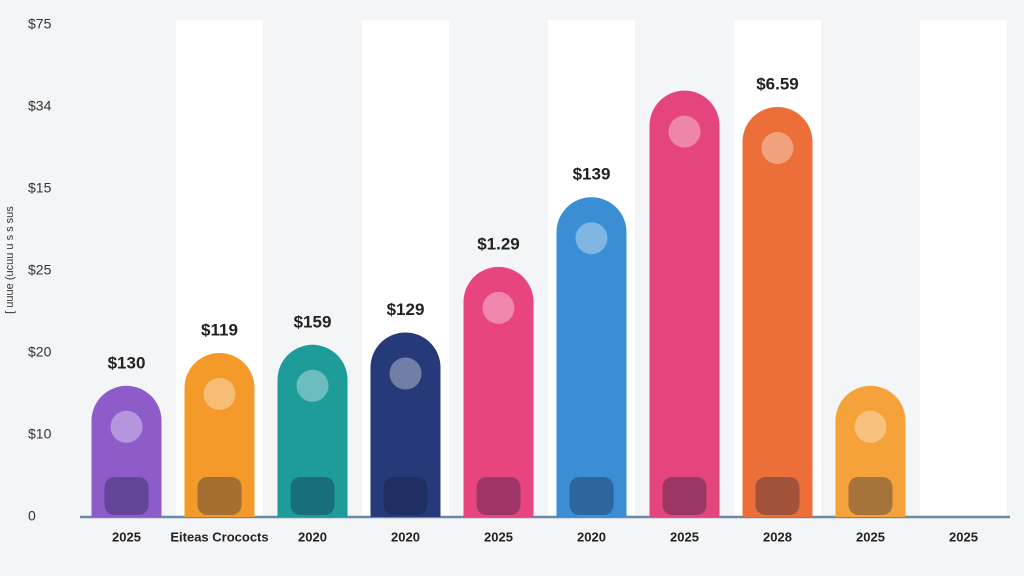 The width and height of the screenshot is (1024, 576). Describe the element at coordinates (32, 516) in the screenshot. I see `y-tick-label: 0` at that location.